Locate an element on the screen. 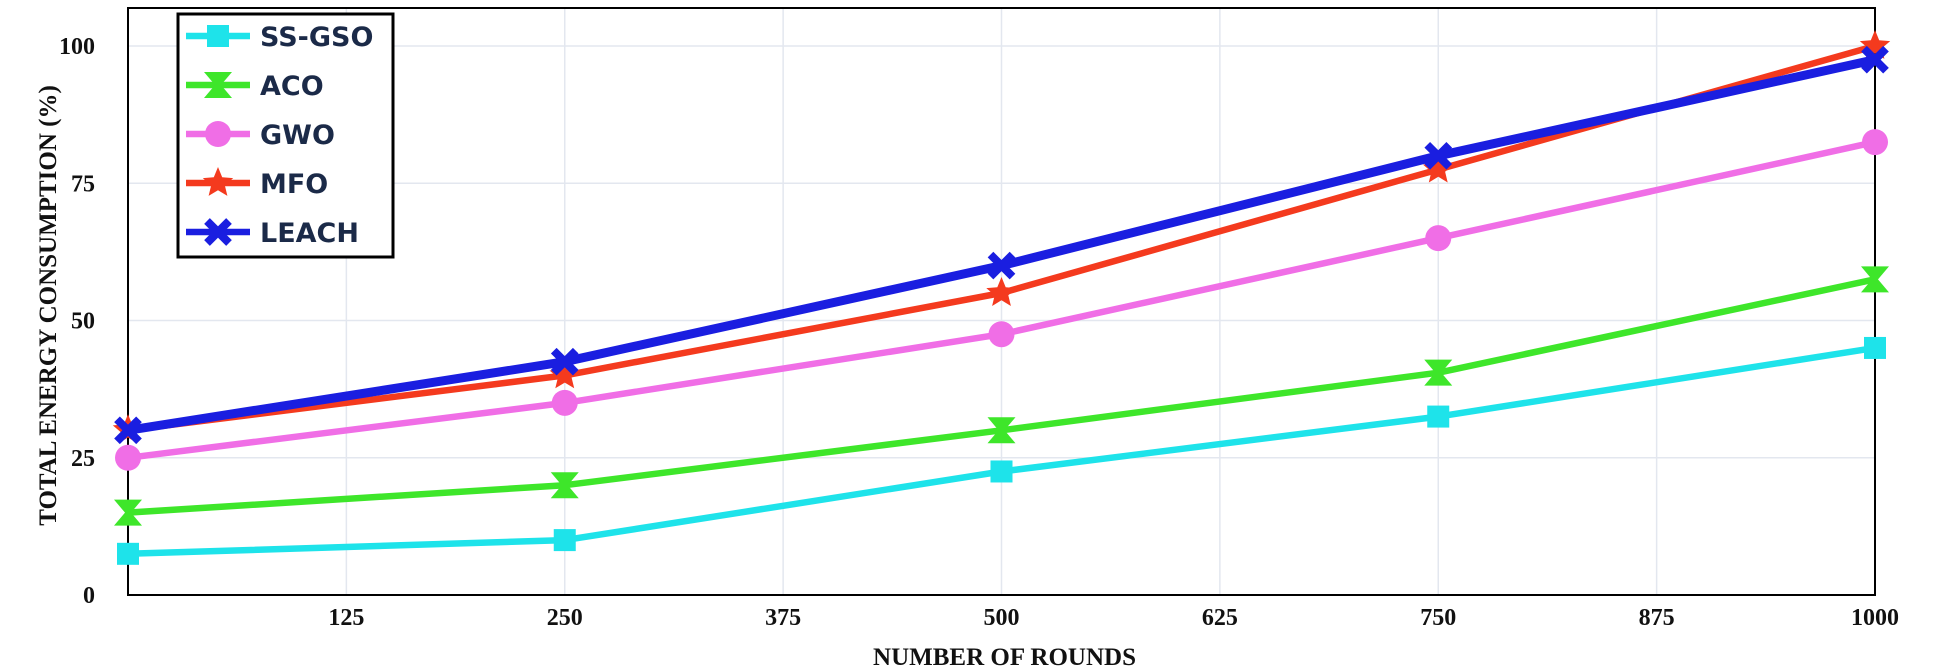 This screenshot has width=1949, height=669. x-tick-label: 1000 is located at coordinates (1875, 618).